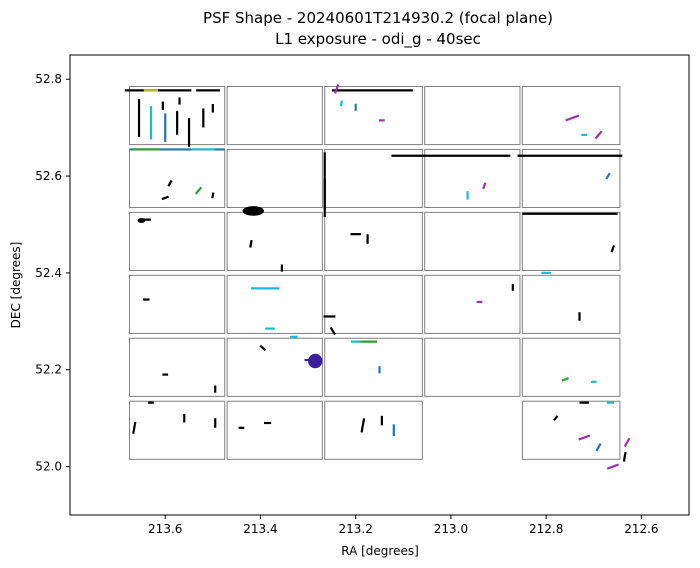 The height and width of the screenshot is (568, 700). Describe the element at coordinates (451, 529) in the screenshot. I see `x-tick-label: 213.0` at that location.